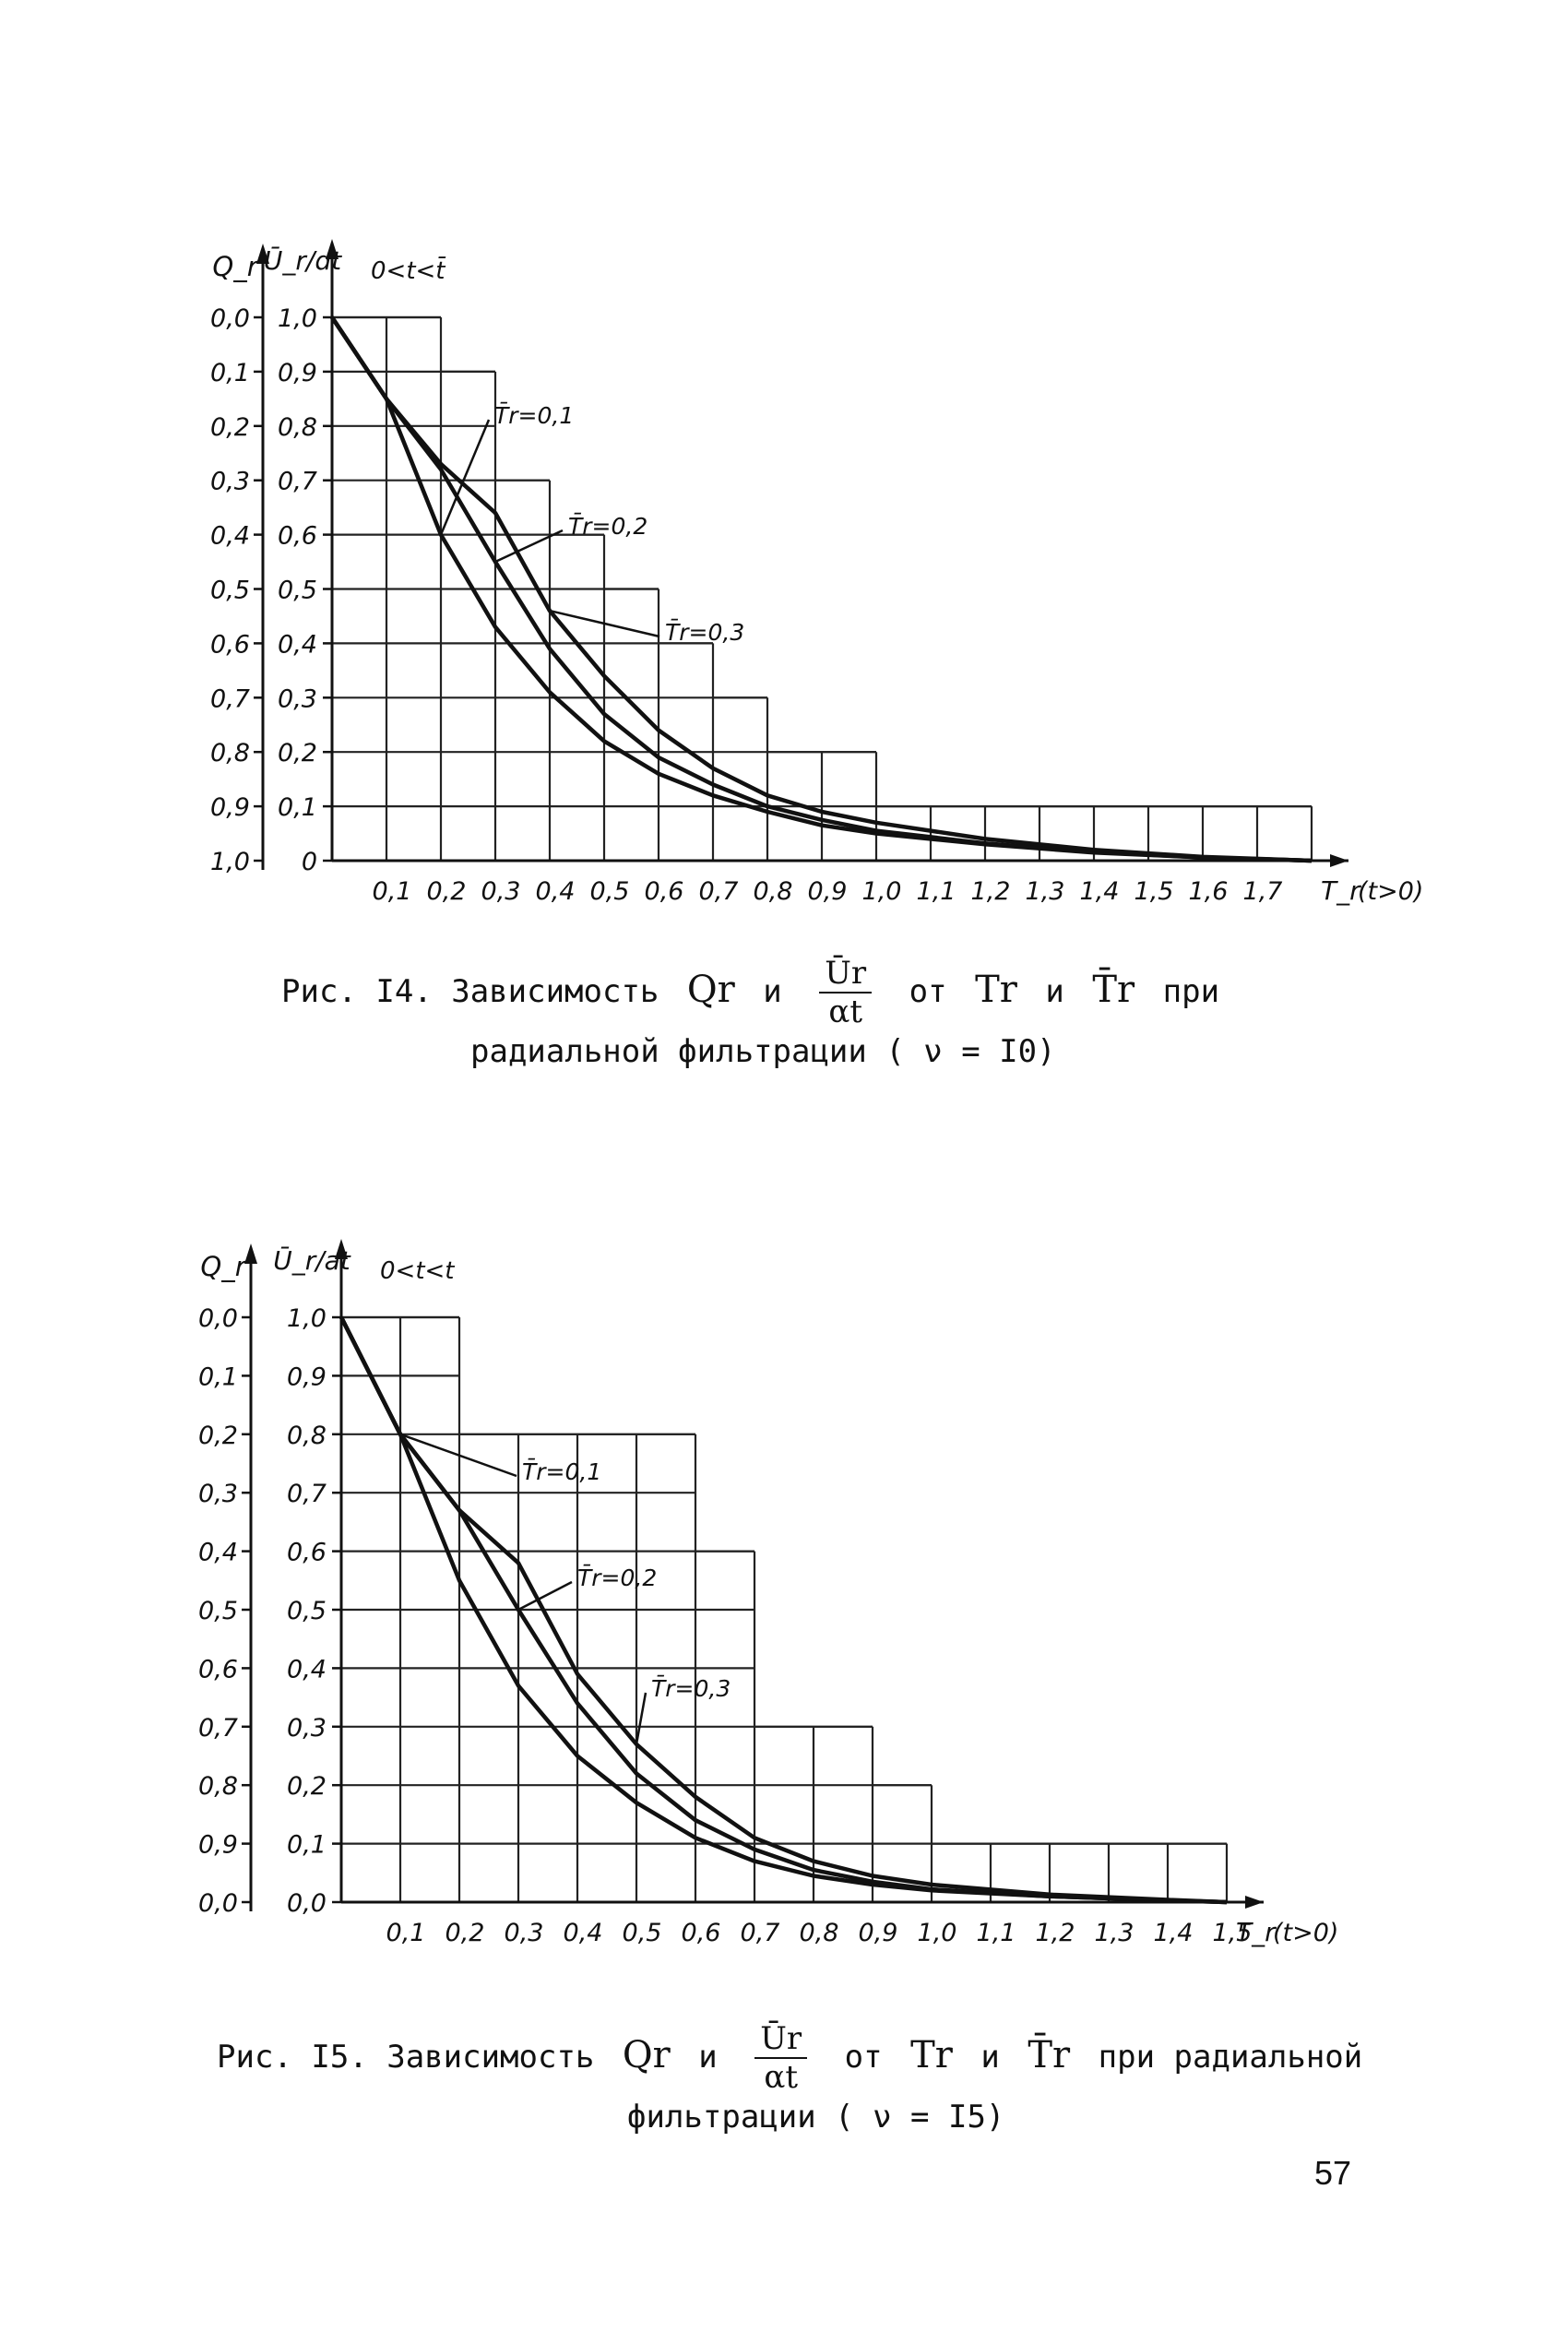 The height and width of the screenshot is (2332, 1568). I want to click on u-axis-tick-label: 0,7, so click(307, 1494).